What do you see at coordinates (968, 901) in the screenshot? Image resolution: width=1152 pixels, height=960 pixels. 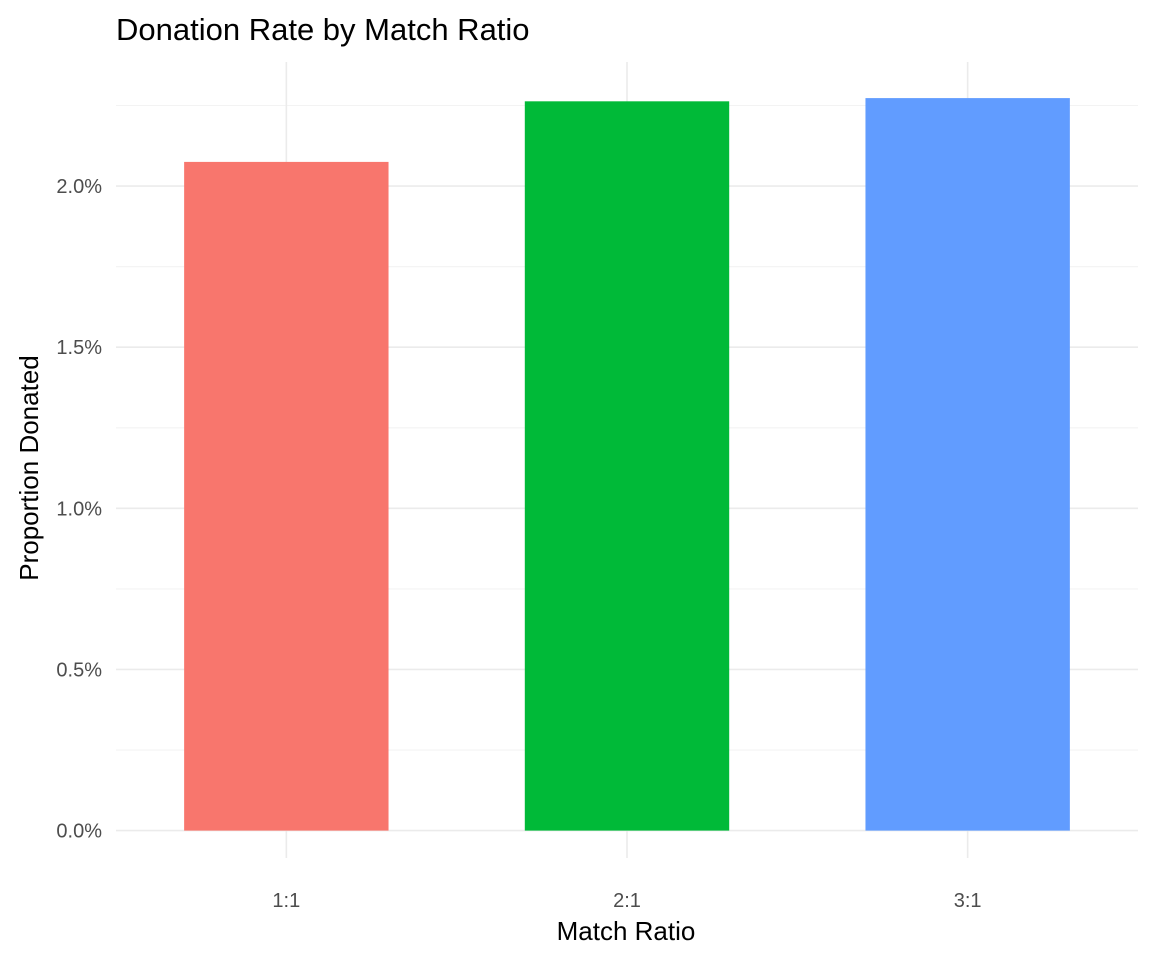 I see `x-tick-label: 3:1` at bounding box center [968, 901].